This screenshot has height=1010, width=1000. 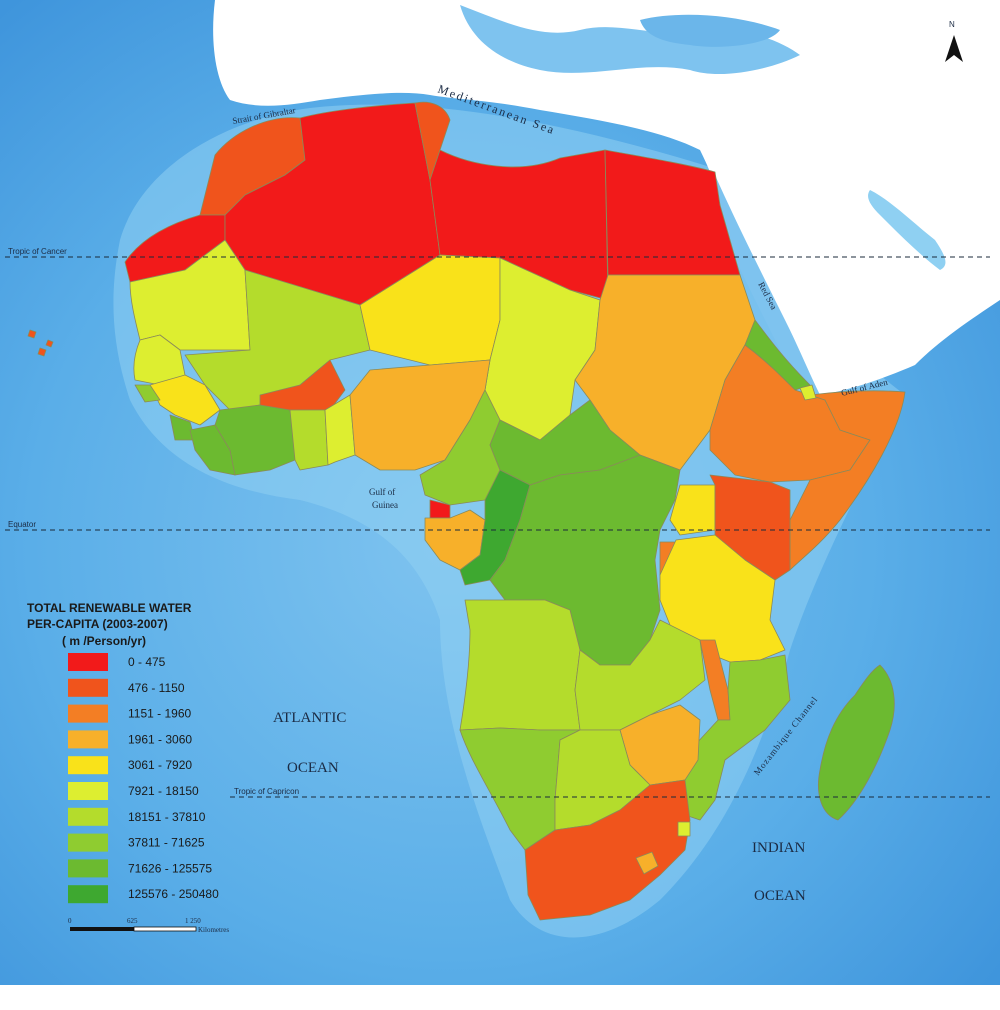 What do you see at coordinates (790, 413) in the screenshot?
I see `country-ethiopia` at bounding box center [790, 413].